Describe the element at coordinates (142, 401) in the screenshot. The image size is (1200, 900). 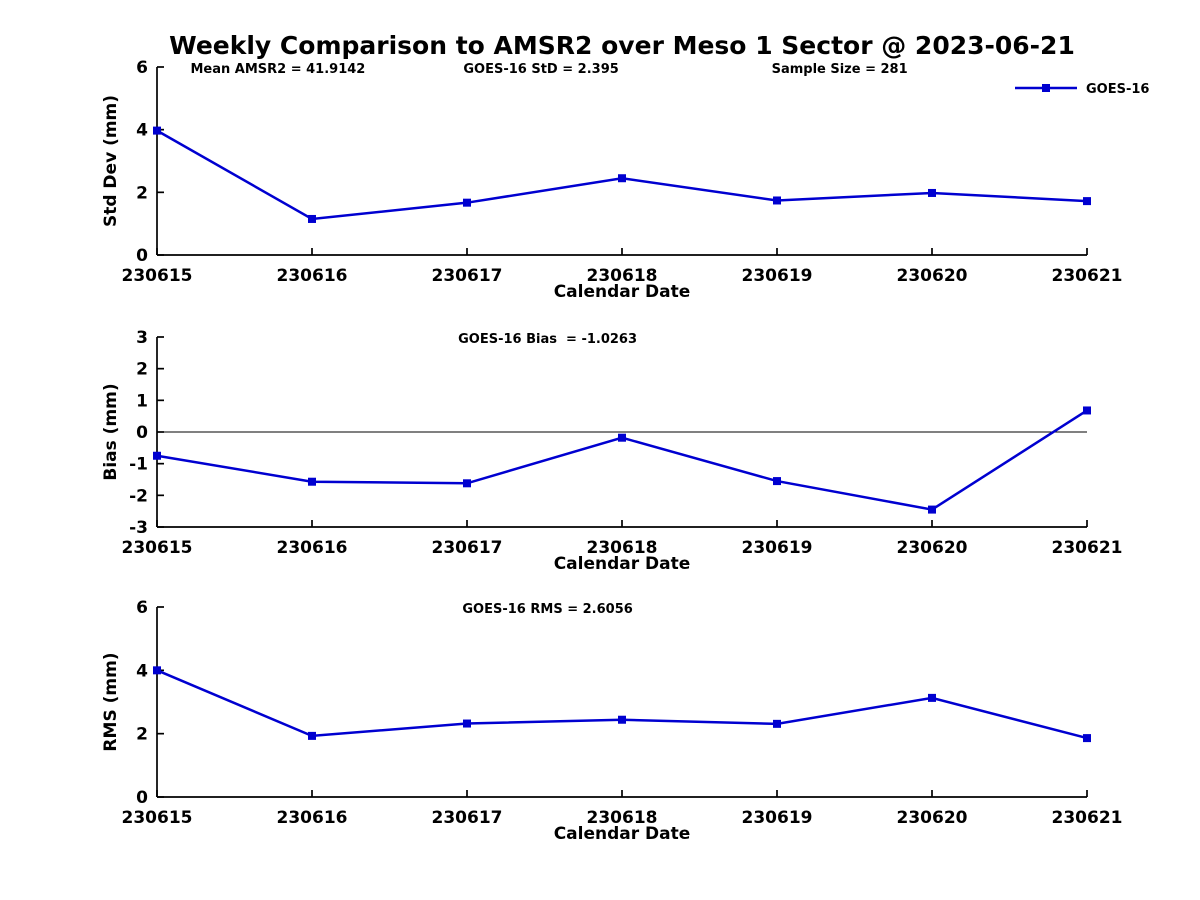
I see `y-tick-label: 1` at that location.